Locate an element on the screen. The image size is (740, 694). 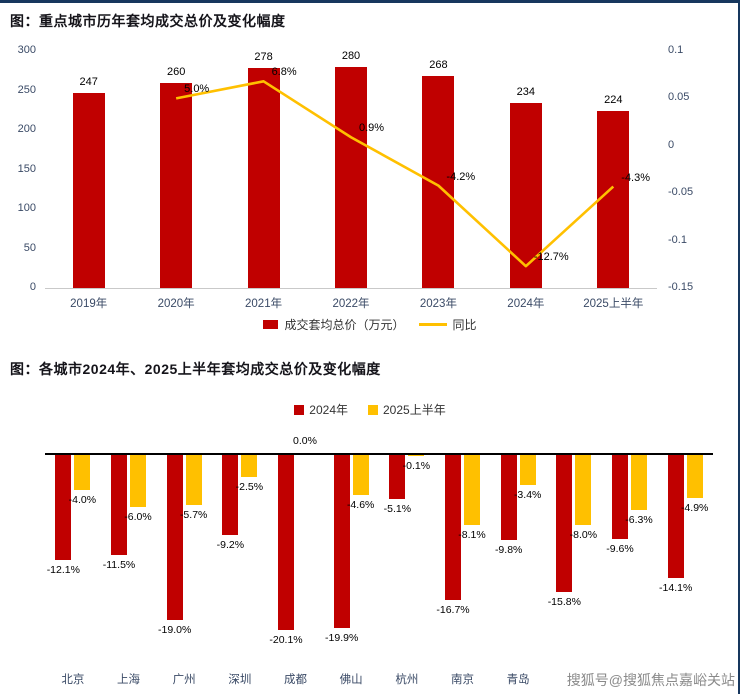
chart2-bar-2024-value: -5.1% is located at coordinates (397, 509).